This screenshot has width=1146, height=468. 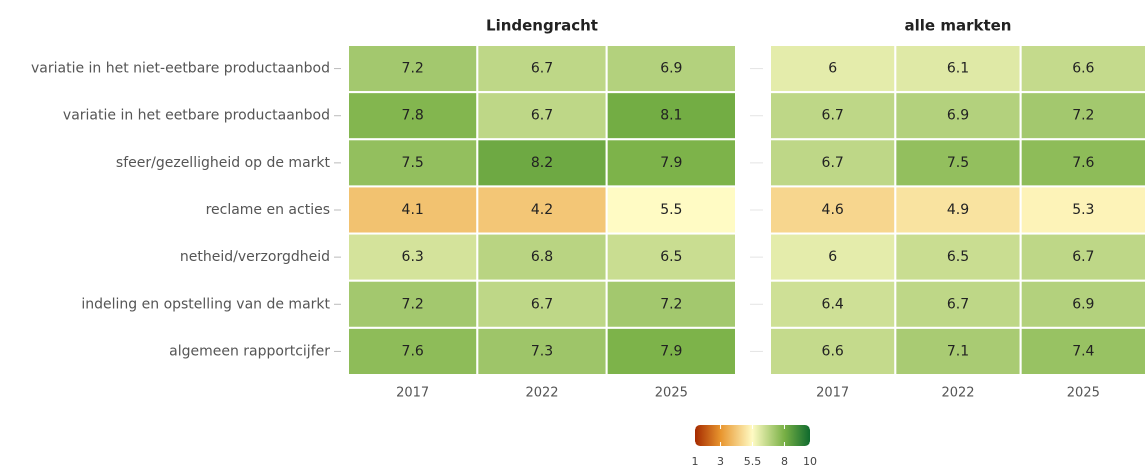 I want to click on colorbar, so click(x=752, y=435).